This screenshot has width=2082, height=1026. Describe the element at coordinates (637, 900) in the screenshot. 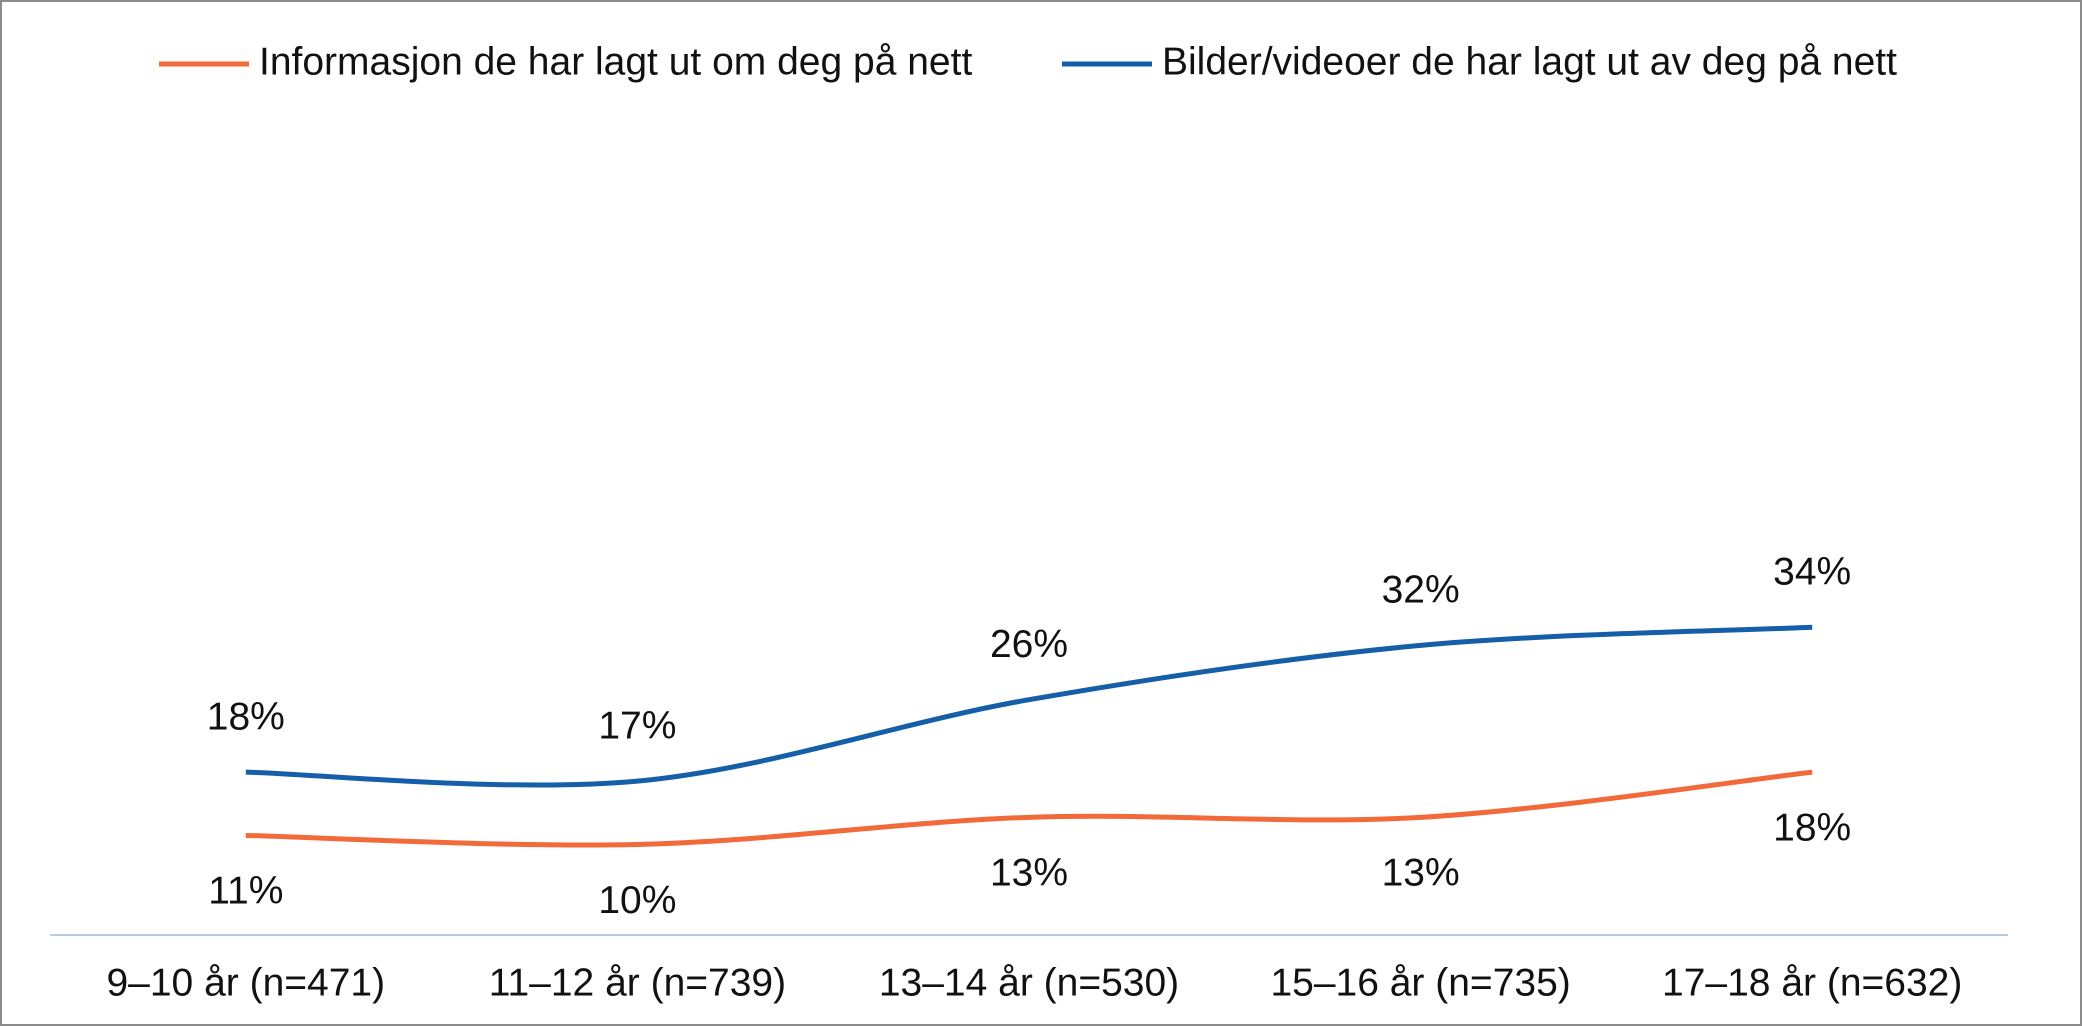

I see `data-label: 10%` at that location.